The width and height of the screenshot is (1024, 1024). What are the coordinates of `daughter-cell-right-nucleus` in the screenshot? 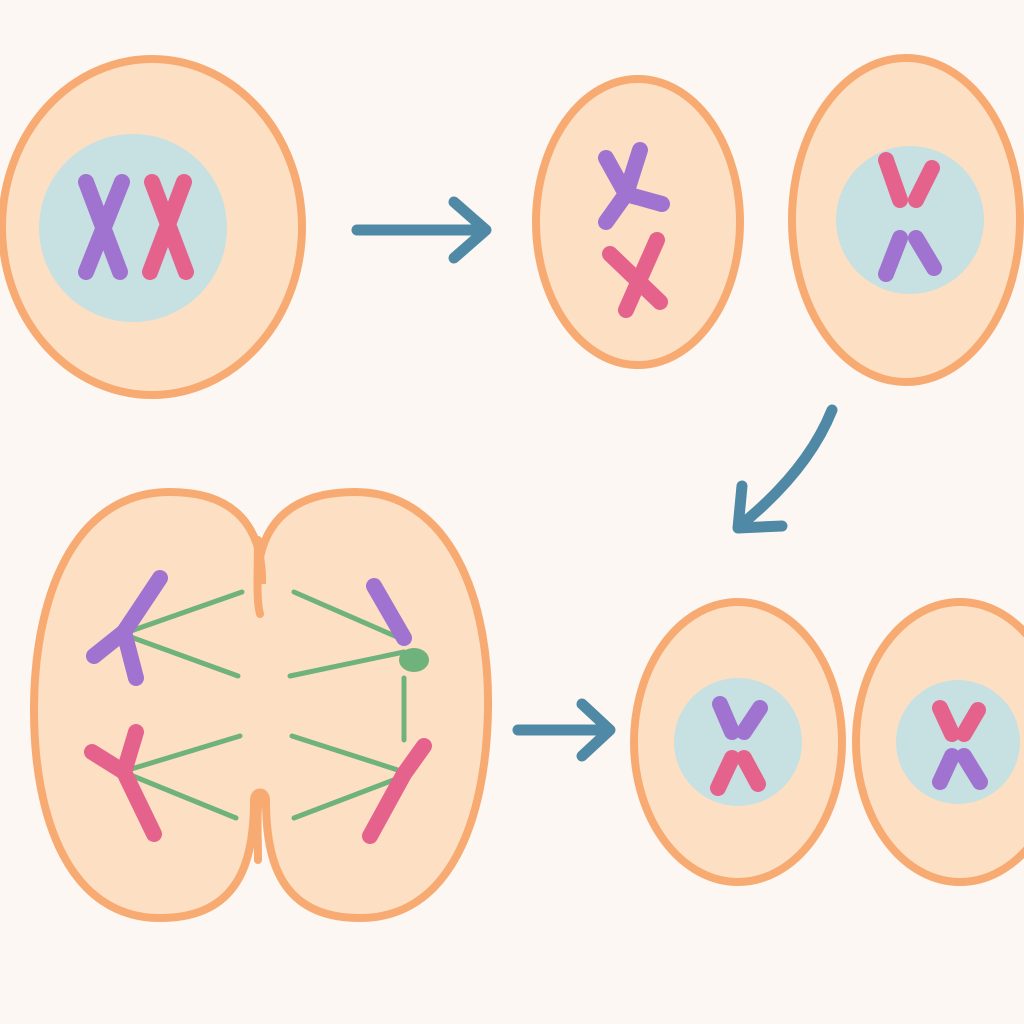 It's located at (958, 742).